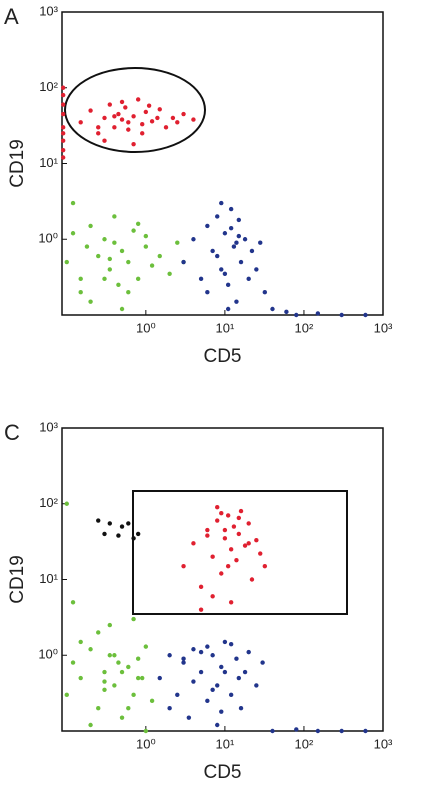  Describe the element at coordinates (17, 579) in the screenshot. I see `y-axis-title: CD19` at that location.